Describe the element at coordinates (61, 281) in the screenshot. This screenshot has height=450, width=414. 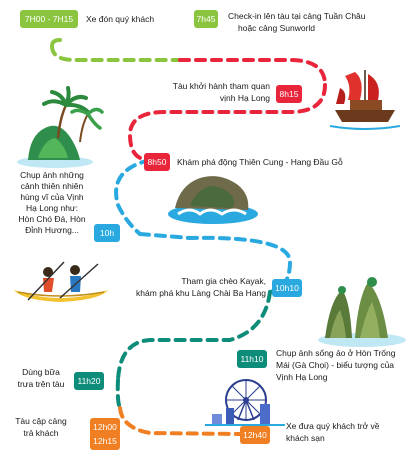
I see `kayak-icon` at that location.